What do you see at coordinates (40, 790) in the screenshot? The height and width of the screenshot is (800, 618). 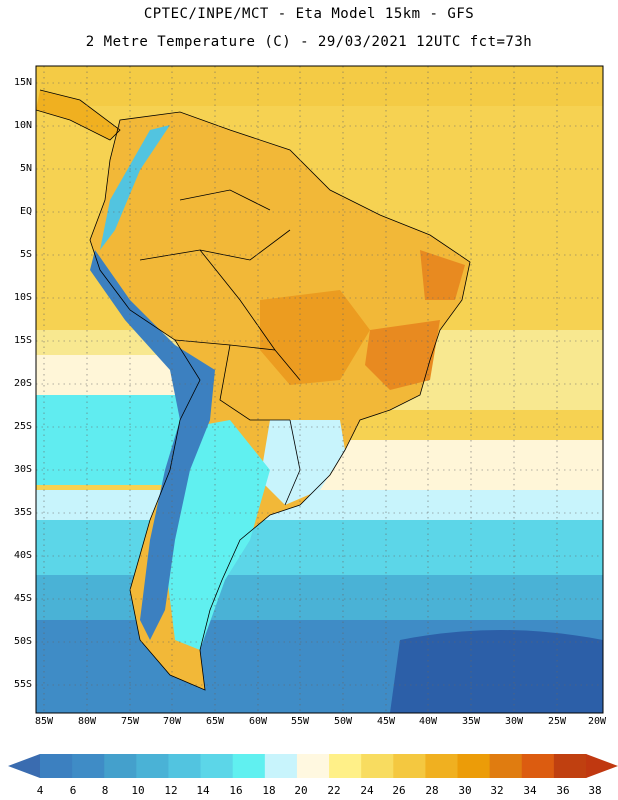 I see `colorbar-label: 4` at bounding box center [40, 790].